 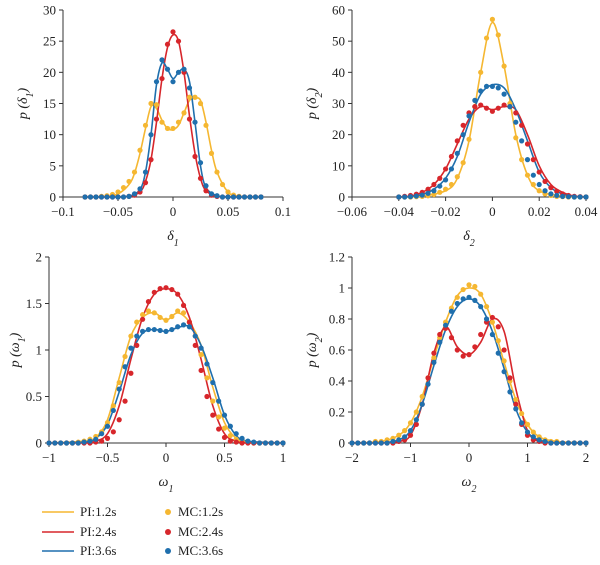 I want to click on y-axis-label: p (δ1), so click(x=26, y=103).